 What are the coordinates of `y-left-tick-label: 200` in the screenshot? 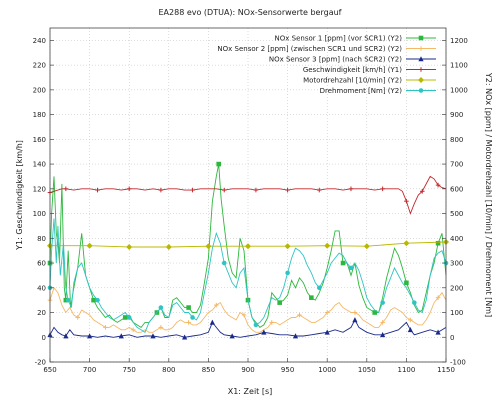 It's located at (39, 90).